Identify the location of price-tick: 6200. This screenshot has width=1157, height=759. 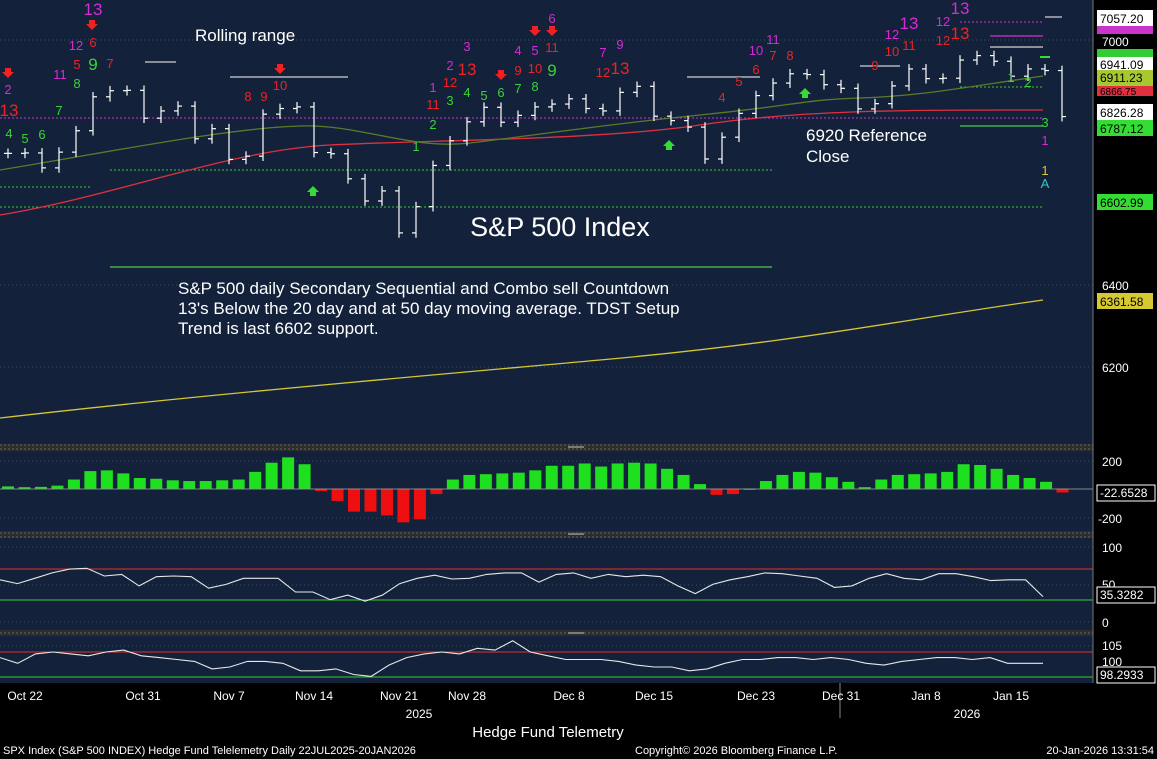
(1115, 368).